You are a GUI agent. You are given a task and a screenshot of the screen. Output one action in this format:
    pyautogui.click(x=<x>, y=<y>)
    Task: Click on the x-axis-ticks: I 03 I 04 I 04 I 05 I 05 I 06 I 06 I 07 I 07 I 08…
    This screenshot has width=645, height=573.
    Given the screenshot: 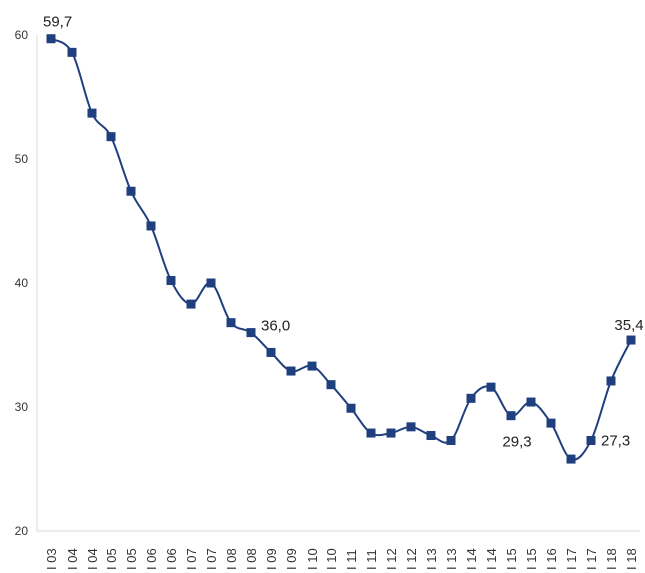 What is the action you would take?
    pyautogui.click(x=341, y=559)
    